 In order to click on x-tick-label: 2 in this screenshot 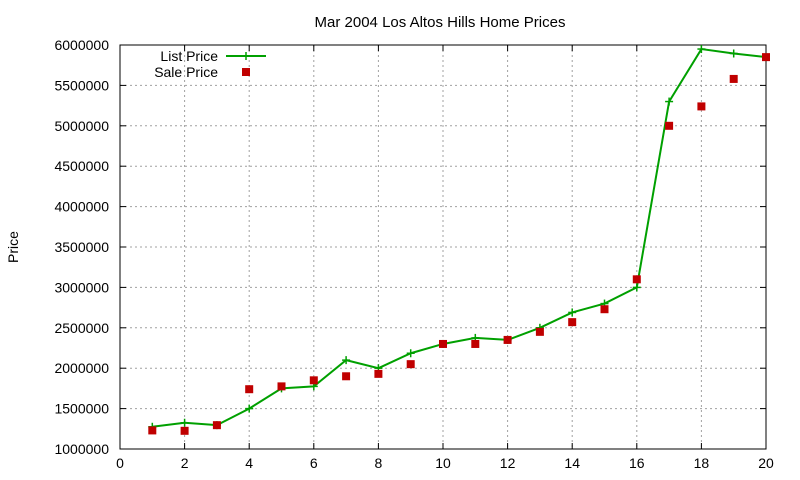, I will do `click(185, 463)`.